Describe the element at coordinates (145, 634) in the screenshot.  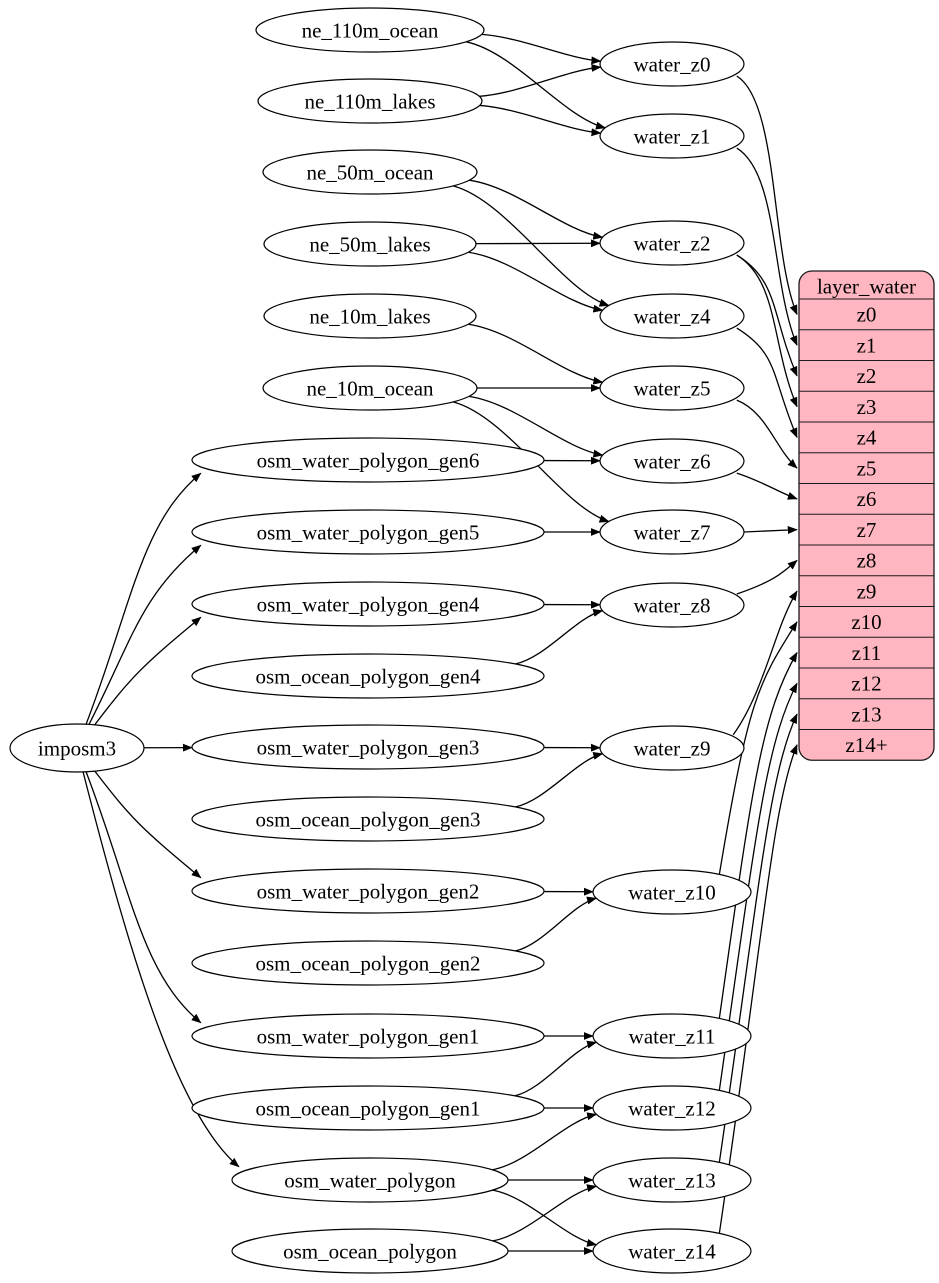
I see `edge-imposm3-to-osm_water_polygon_gen5` at that location.